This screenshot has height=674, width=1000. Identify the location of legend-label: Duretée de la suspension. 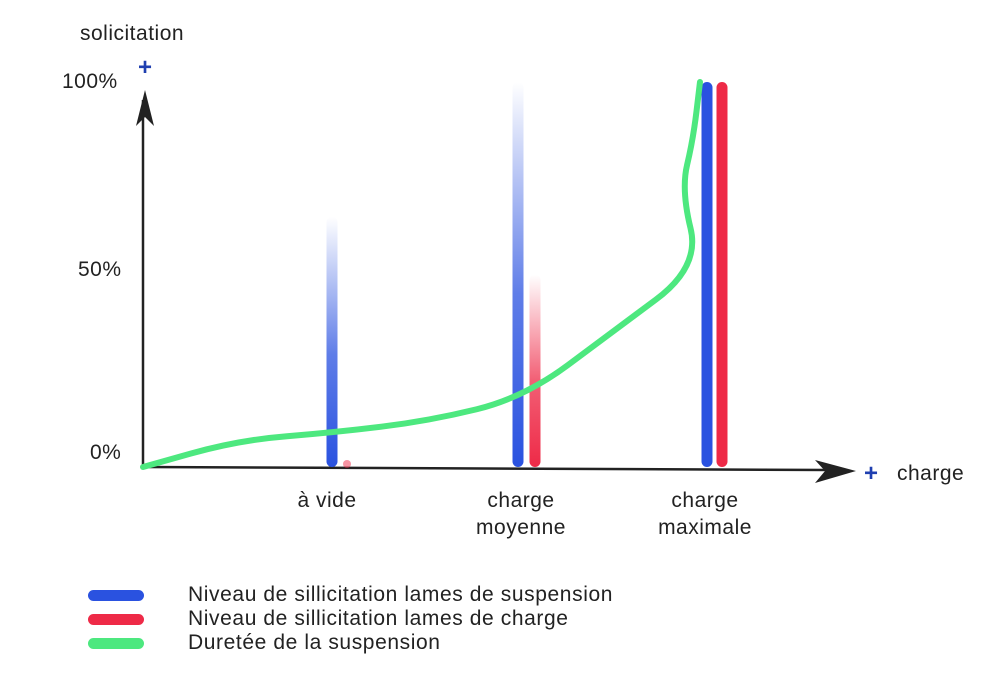
(314, 642).